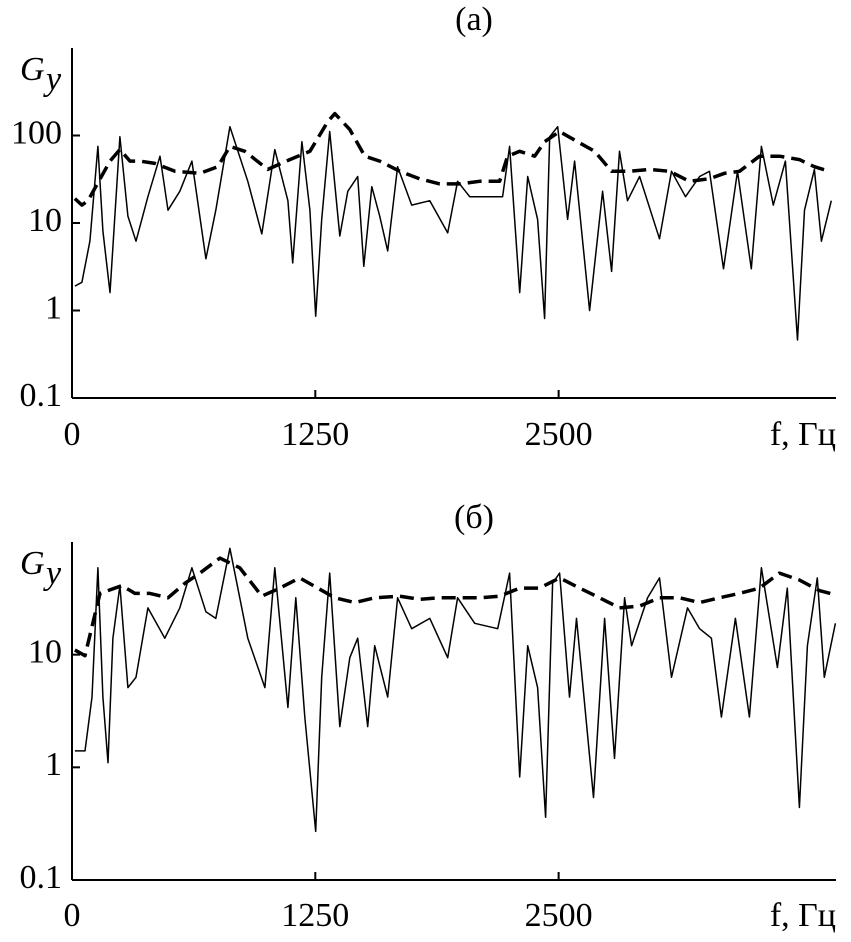 The height and width of the screenshot is (942, 851). I want to click on panel-title: (б), so click(474, 517).